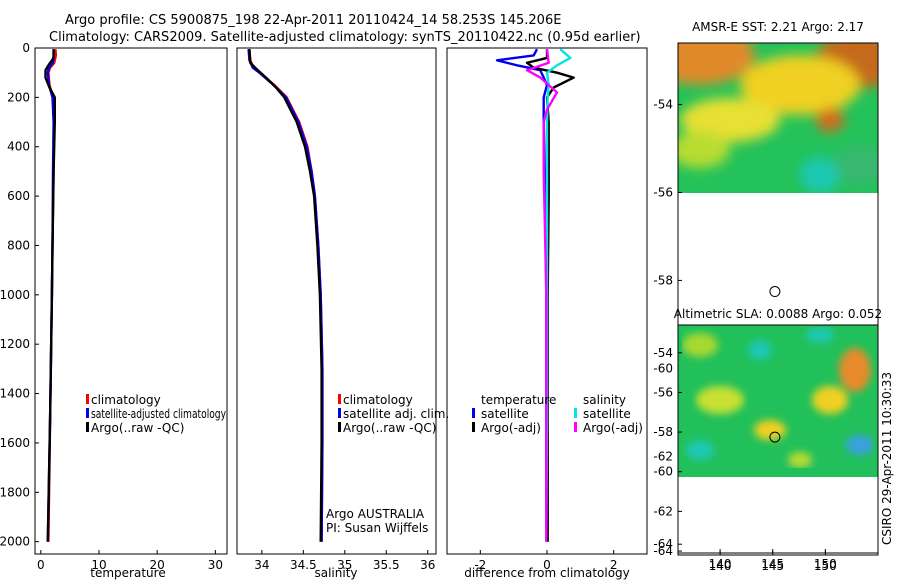 The image size is (900, 584). I want to click on difference-xlabel: difference from climatology, so click(547, 573).